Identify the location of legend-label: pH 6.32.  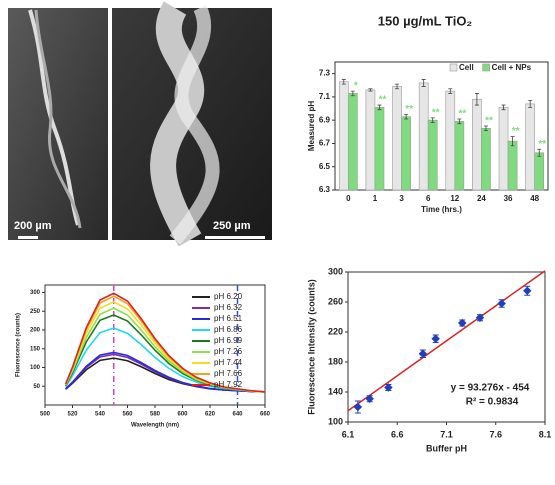
(228, 307).